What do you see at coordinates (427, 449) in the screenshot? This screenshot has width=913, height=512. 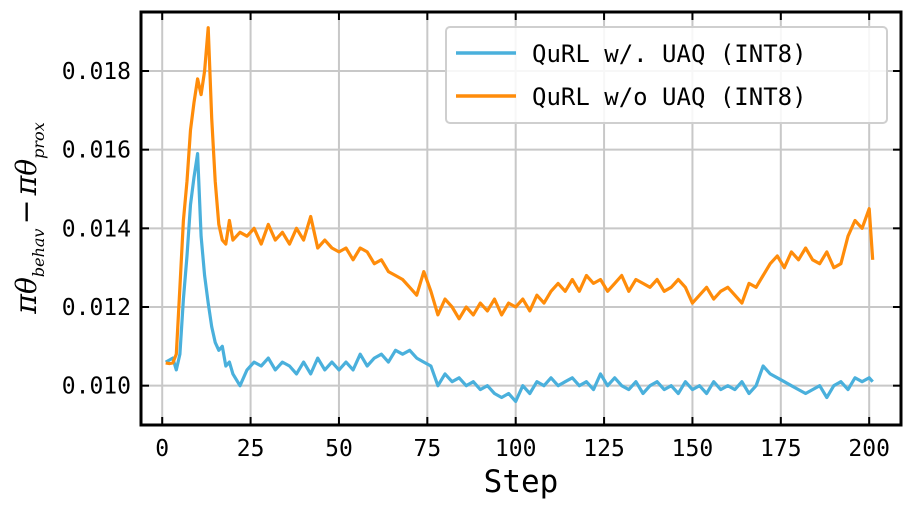 I see `x-tick-label: 75` at bounding box center [427, 449].